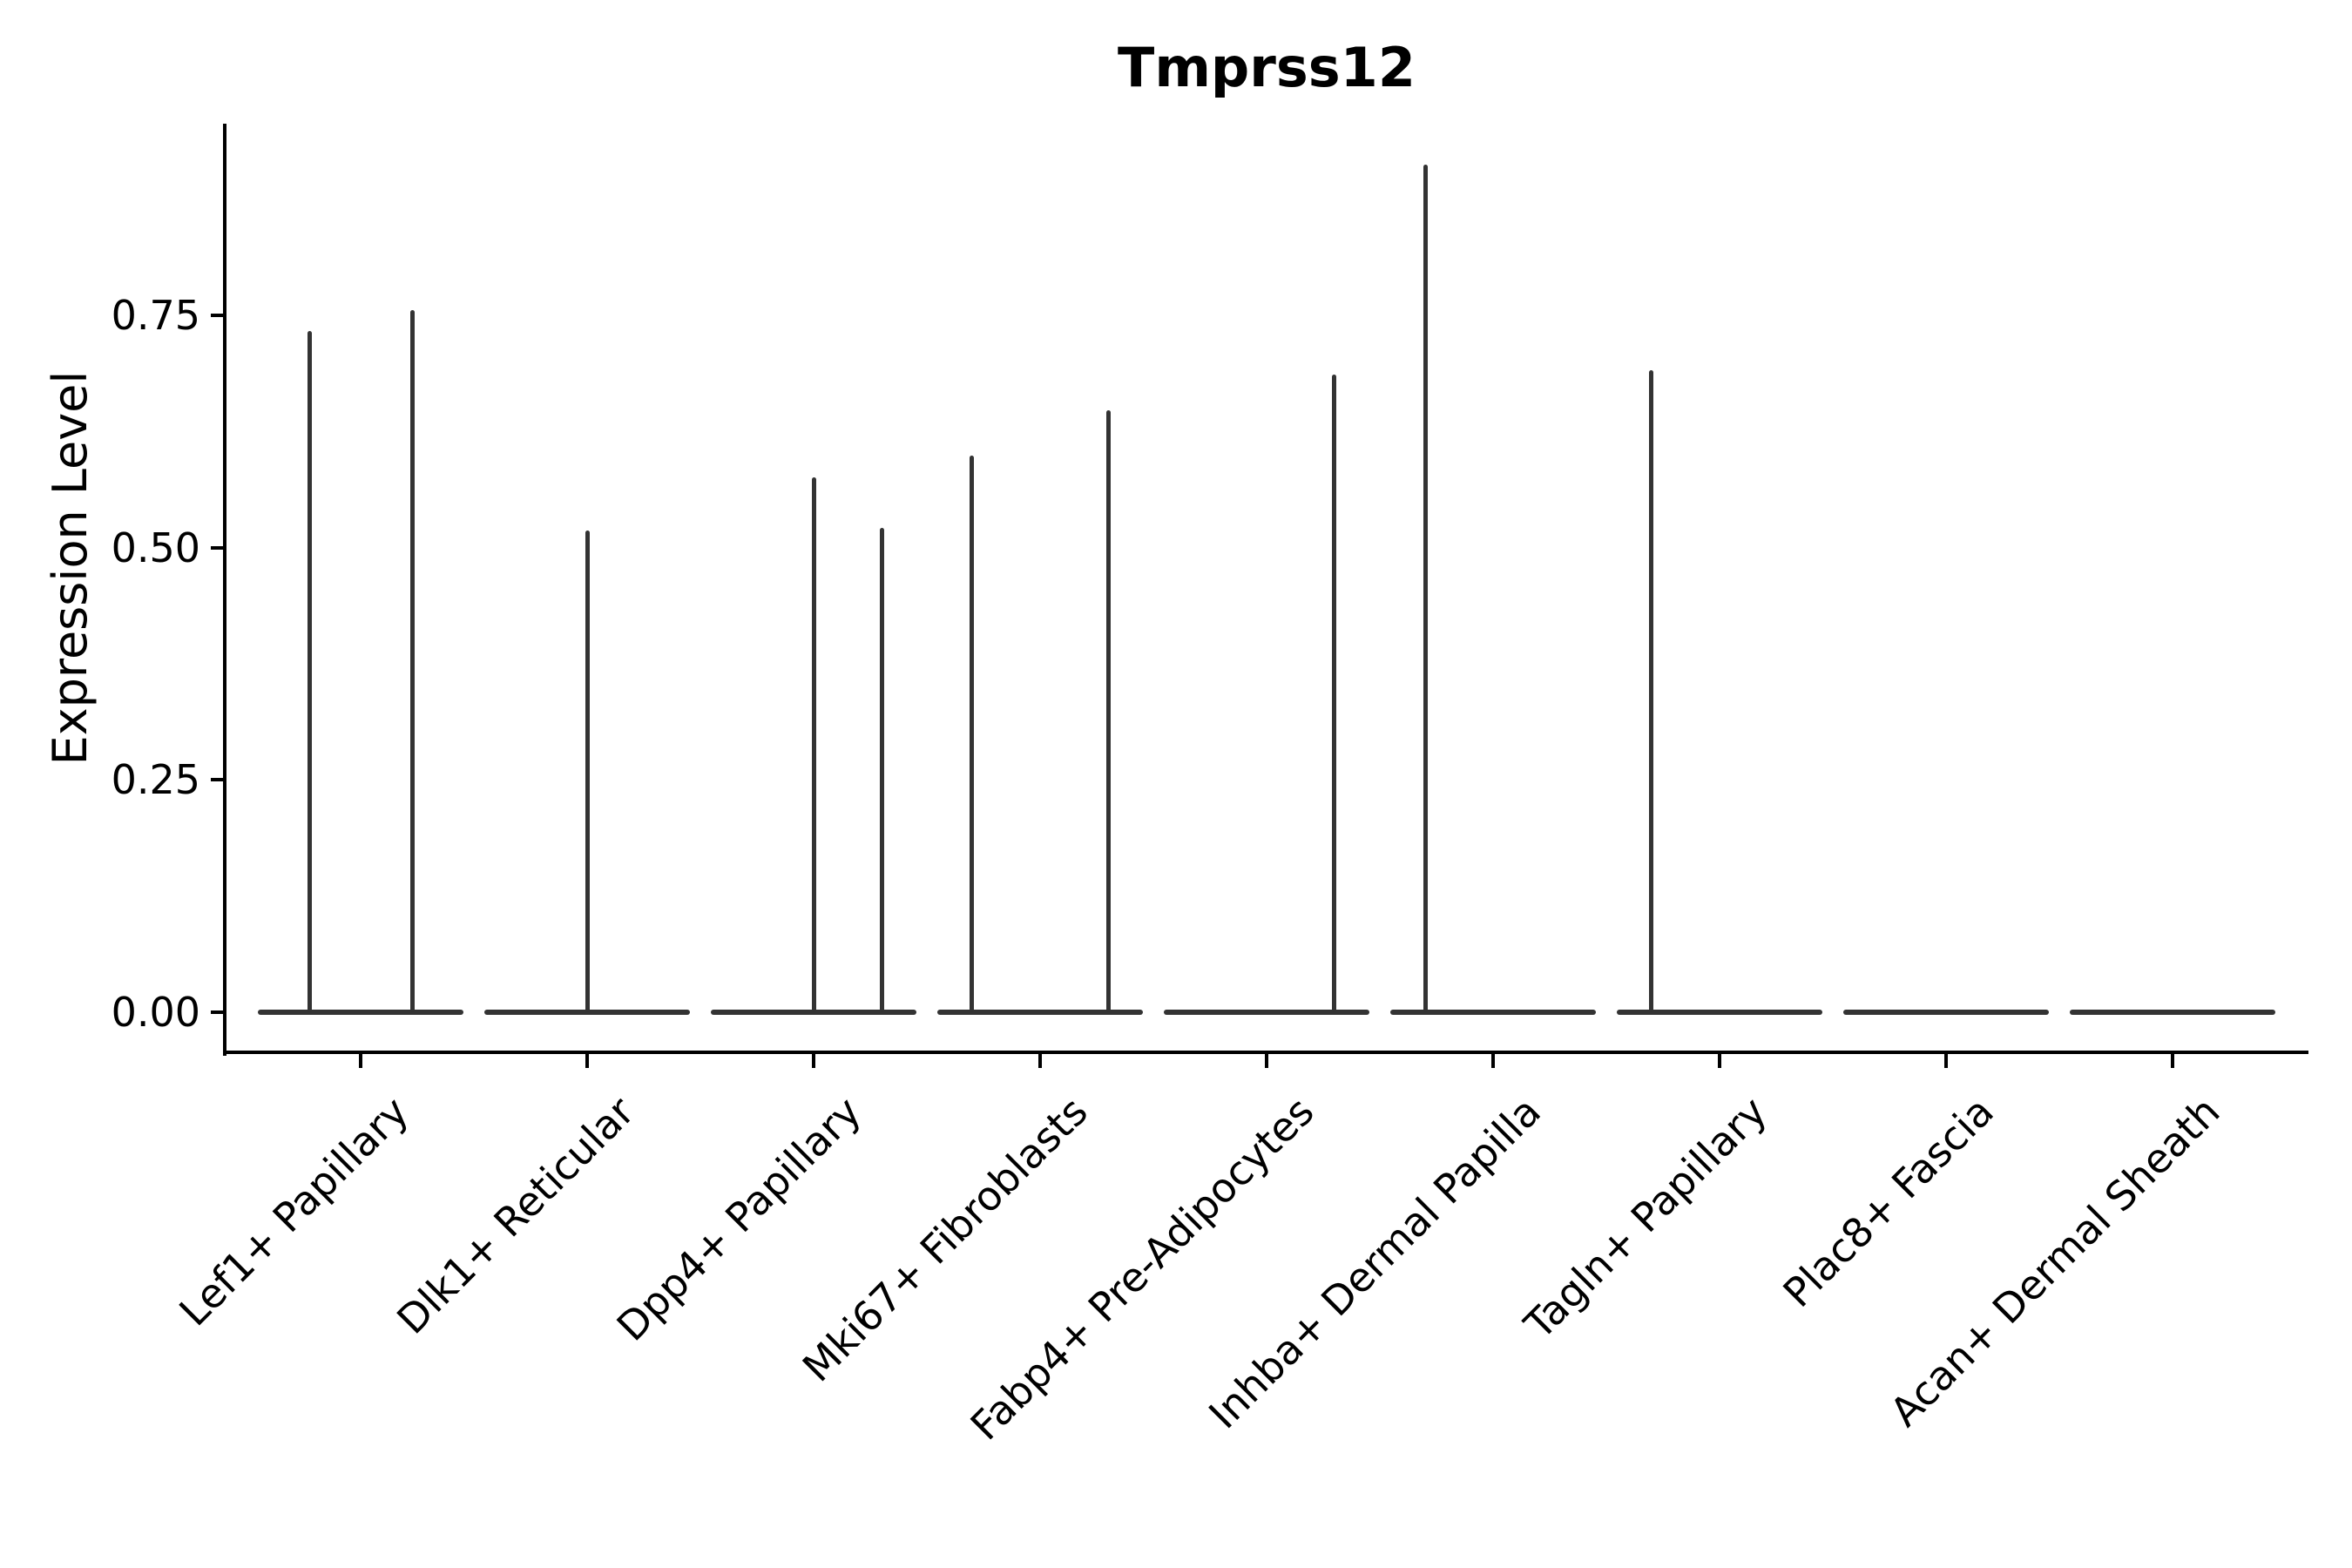 This screenshot has height=1568, width=2352. I want to click on x-tick-label: Plac8+ Fascia, so click(1888, 1201).